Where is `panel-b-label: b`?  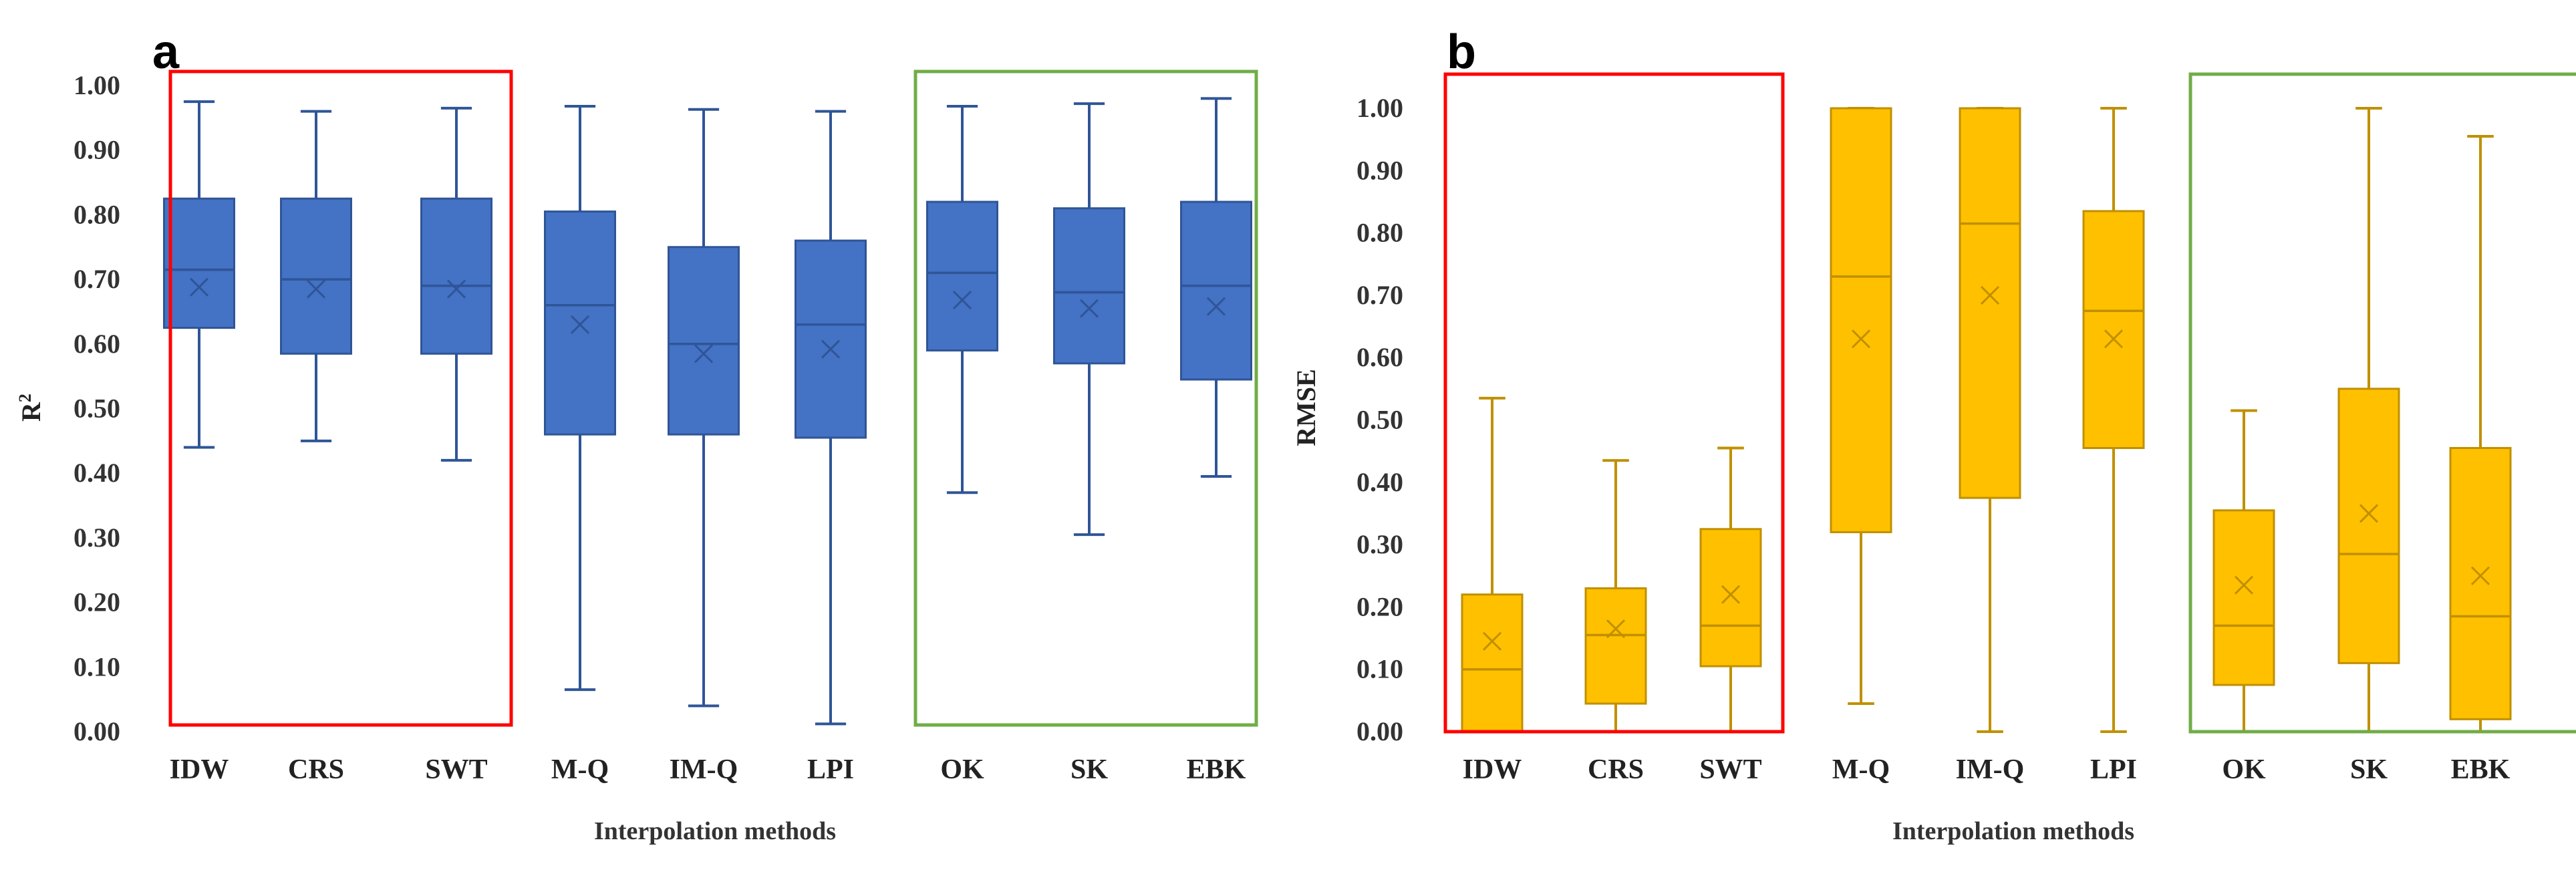
panel-b-label: b is located at coordinates (1461, 52).